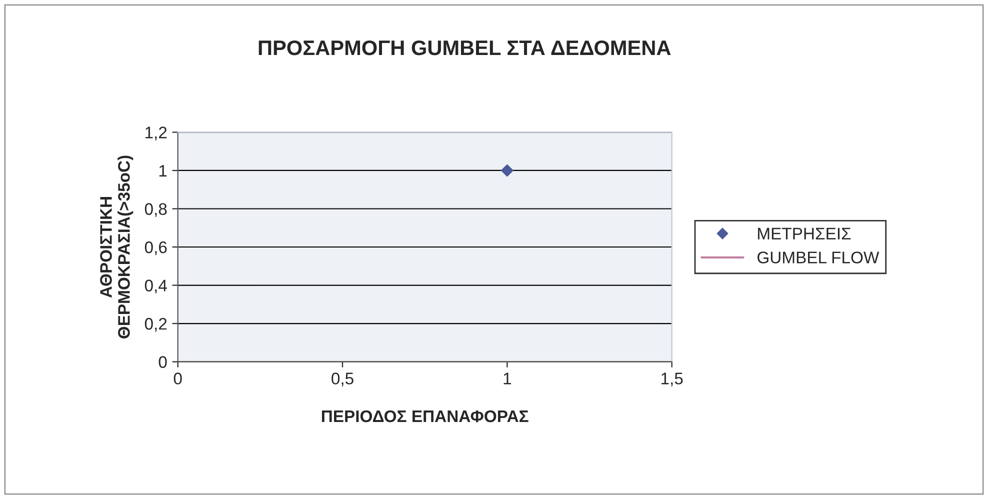  Describe the element at coordinates (819, 258) in the screenshot. I see `legend-label: GUMBEL FLOW` at that location.